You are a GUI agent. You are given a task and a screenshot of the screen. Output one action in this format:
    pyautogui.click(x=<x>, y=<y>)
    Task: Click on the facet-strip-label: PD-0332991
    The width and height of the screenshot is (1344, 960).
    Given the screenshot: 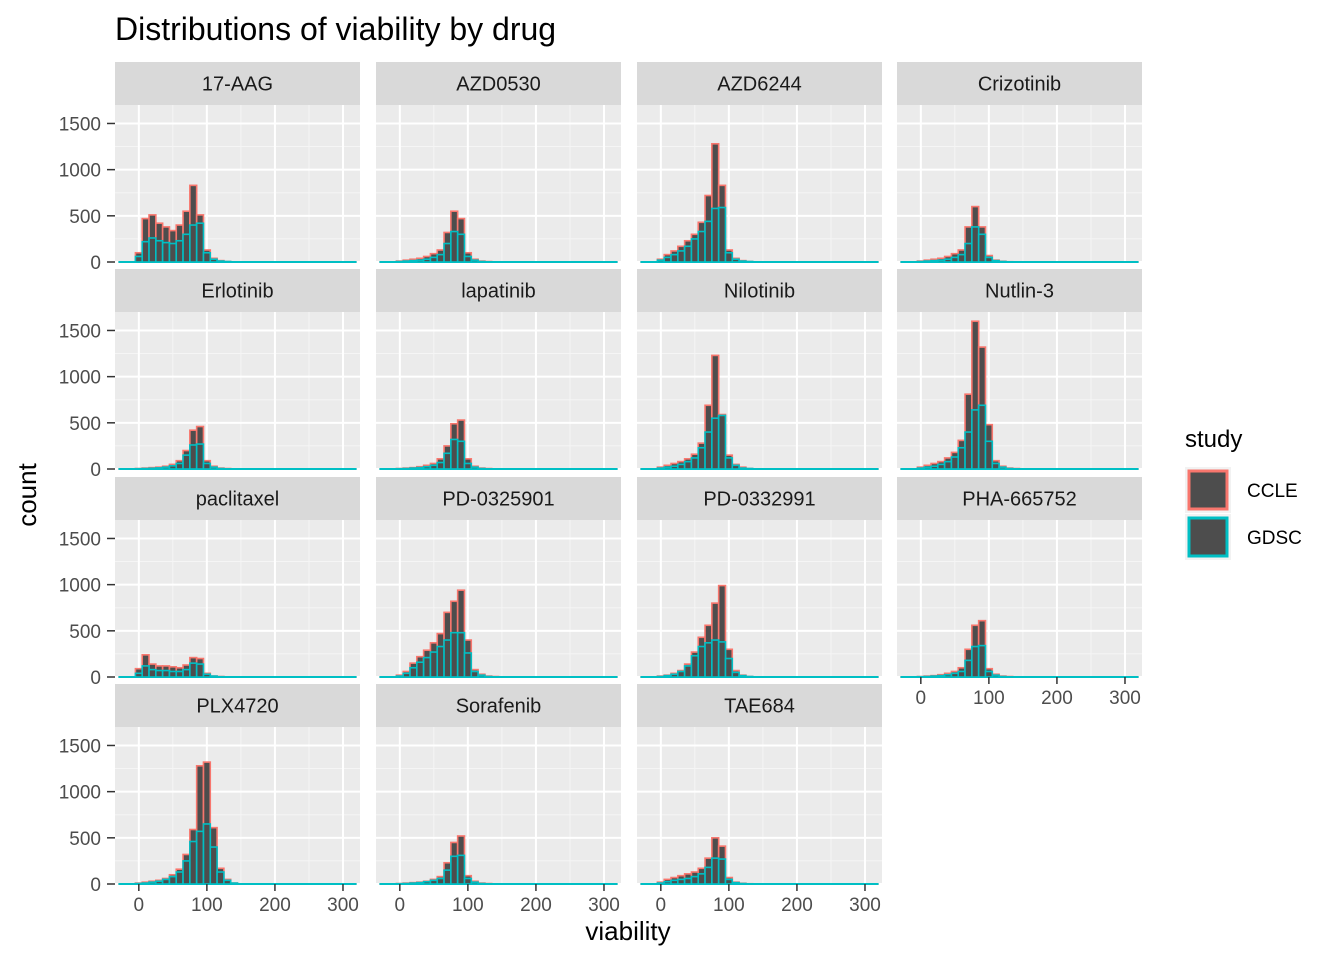 What is the action you would take?
    pyautogui.click(x=759, y=500)
    